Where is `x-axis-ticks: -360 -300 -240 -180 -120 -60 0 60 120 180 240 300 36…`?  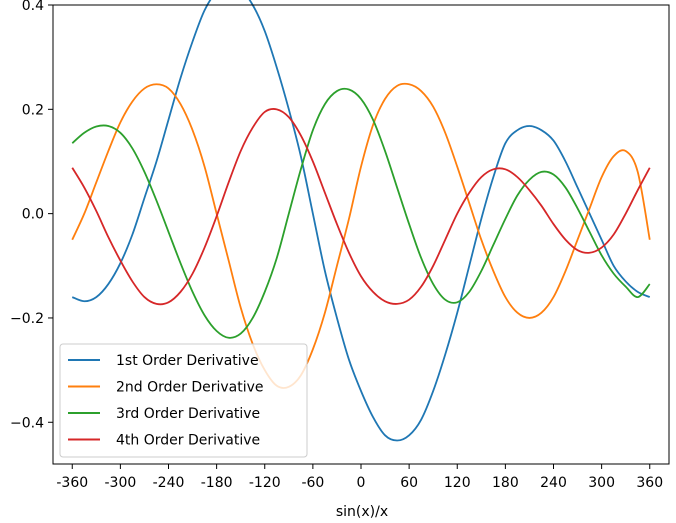 x-axis-ticks: -360 -300 -240 -180 -120 -60 0 60 120 180 240 300 36… is located at coordinates (359, 477).